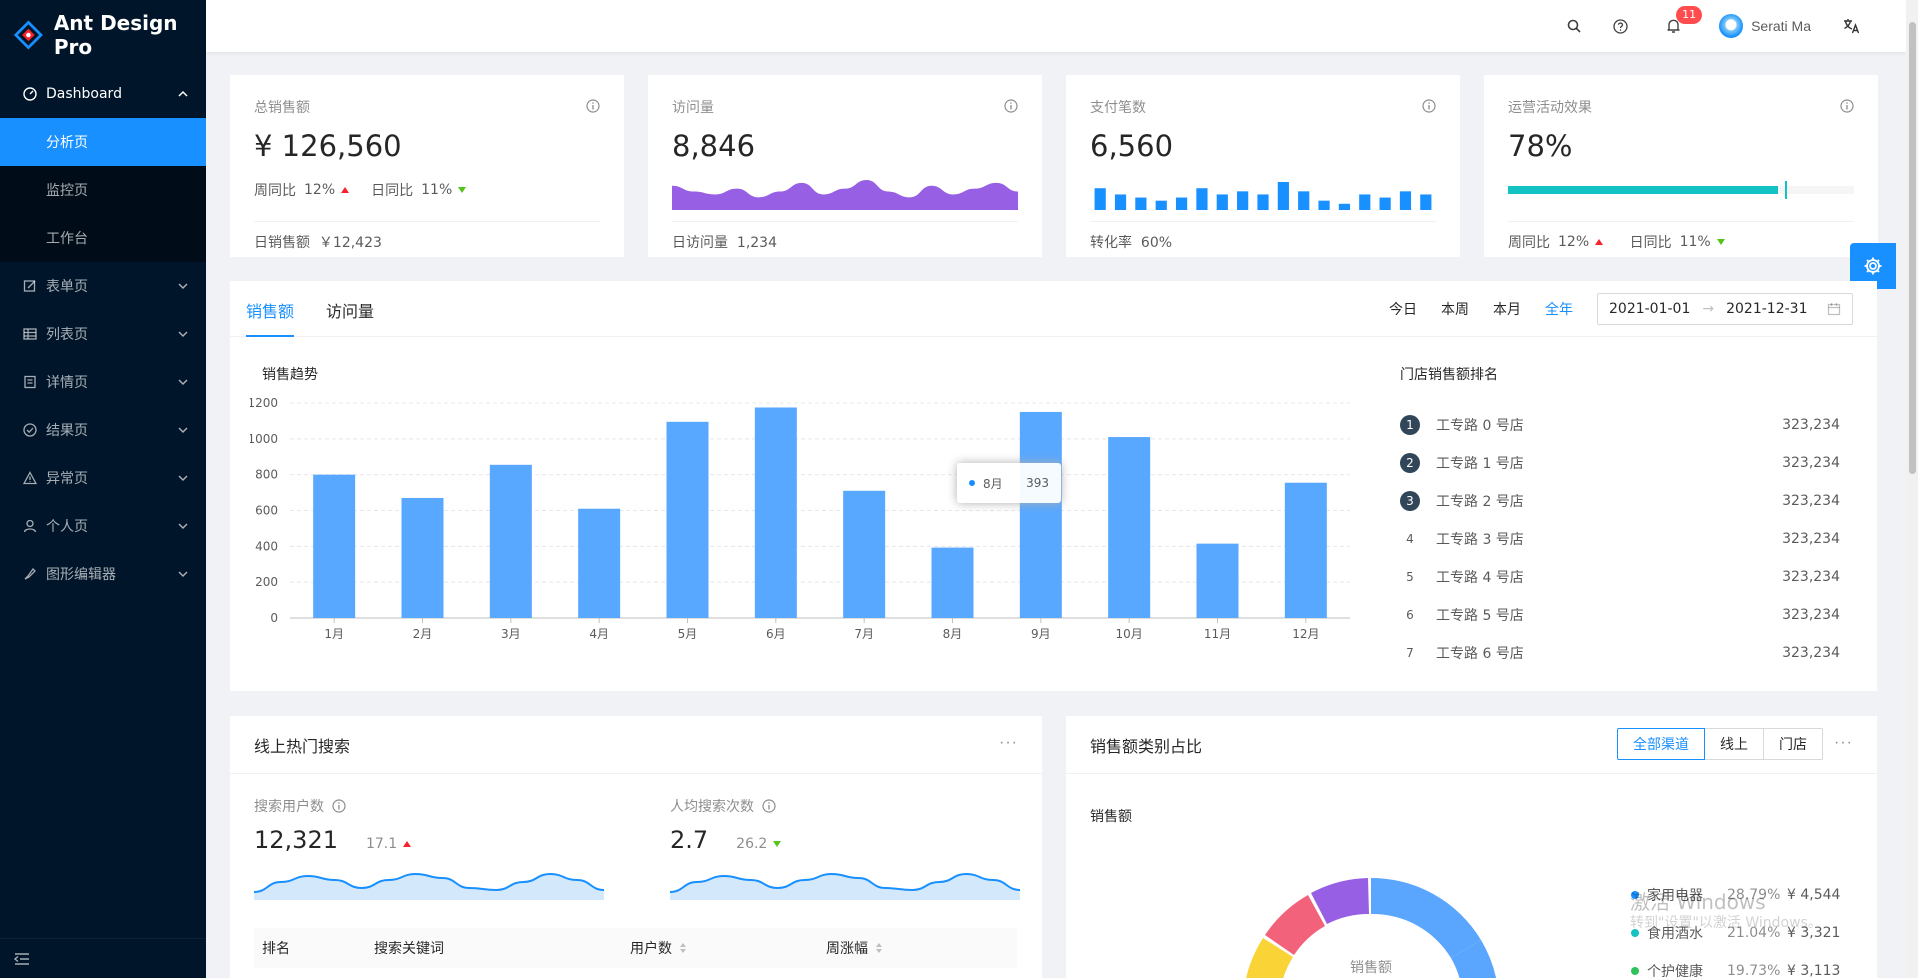  What do you see at coordinates (350, 311) in the screenshot?
I see `tab-visits: 访问量` at bounding box center [350, 311].